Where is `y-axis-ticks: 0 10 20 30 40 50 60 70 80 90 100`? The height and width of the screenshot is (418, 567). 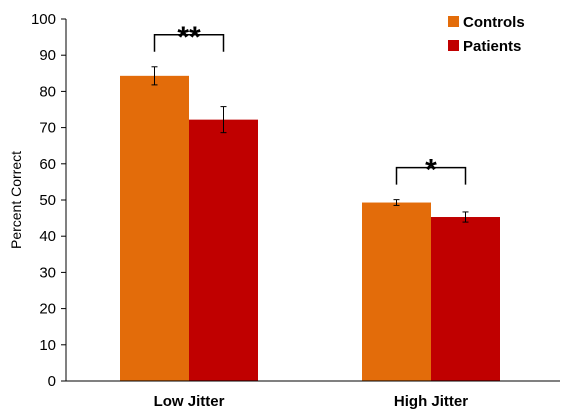 y-axis-ticks: 0 10 20 30 40 50 60 70 80 90 100 is located at coordinates (48, 200).